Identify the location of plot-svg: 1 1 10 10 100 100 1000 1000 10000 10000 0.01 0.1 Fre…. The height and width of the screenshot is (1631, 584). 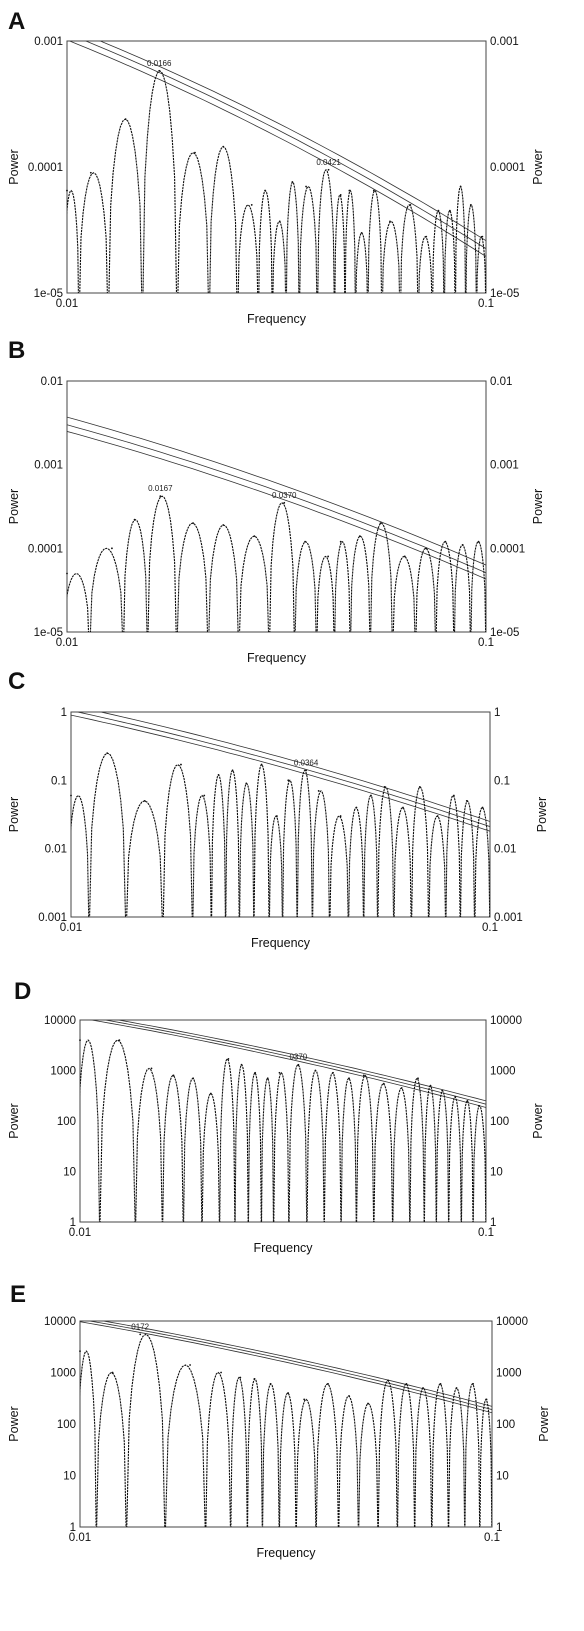
(276, 1135).